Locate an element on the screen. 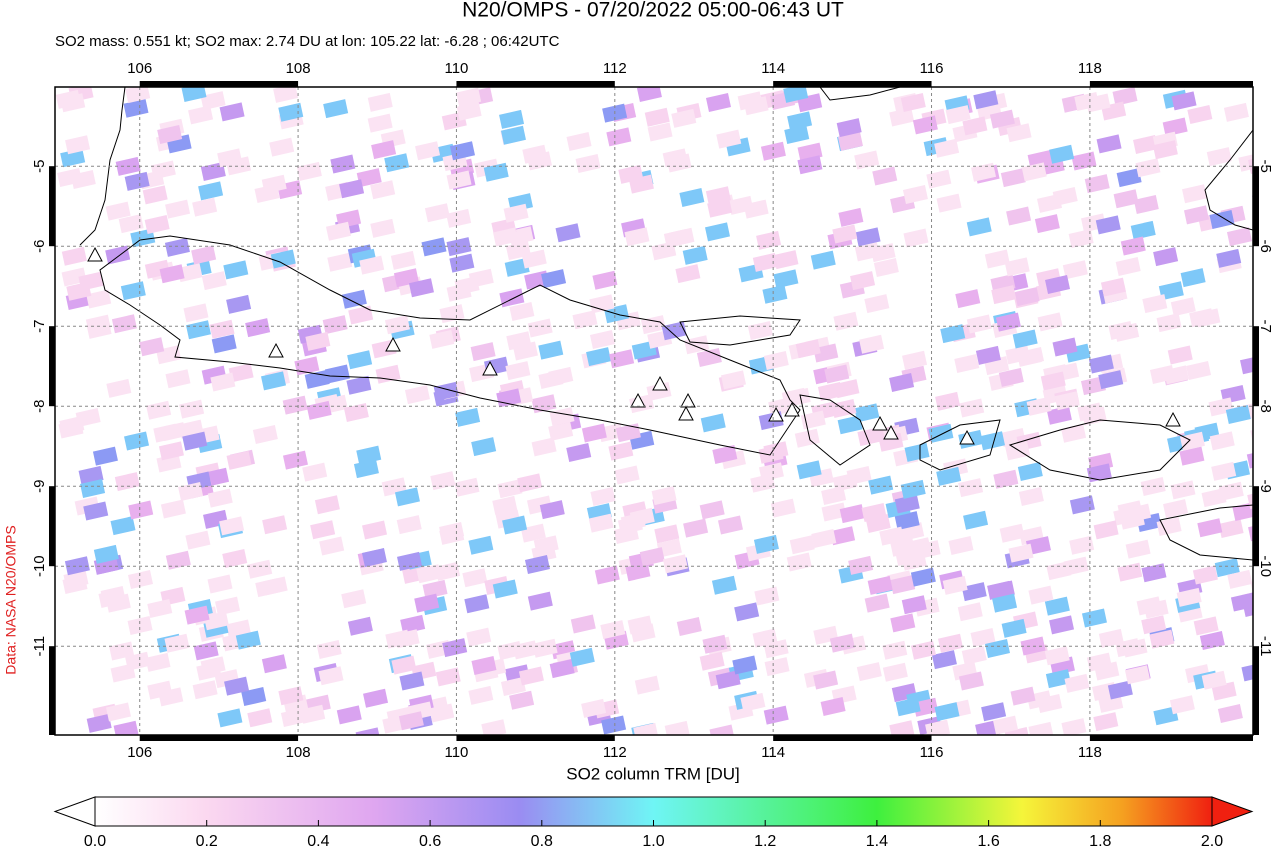 The width and height of the screenshot is (1272, 853). colorbar-tick-label: 0.0 is located at coordinates (95, 841).